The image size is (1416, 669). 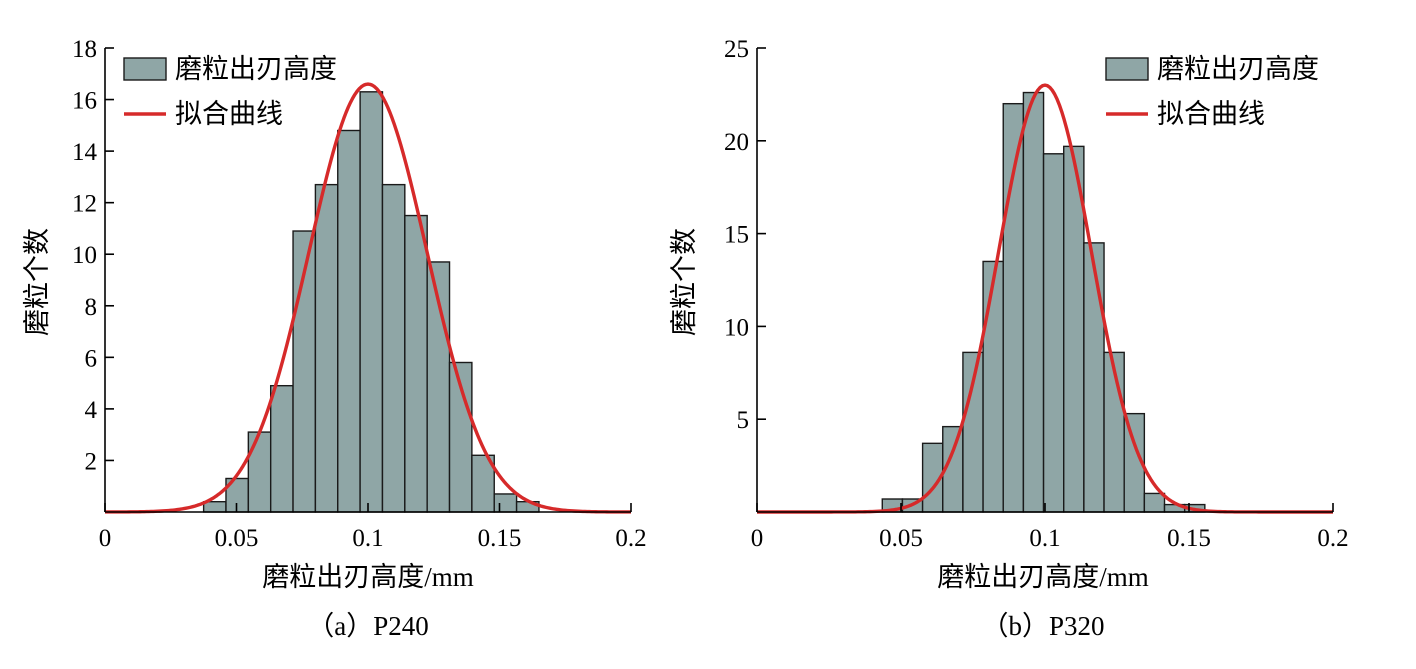 I want to click on y-tick-label: 12, so click(x=84, y=204).